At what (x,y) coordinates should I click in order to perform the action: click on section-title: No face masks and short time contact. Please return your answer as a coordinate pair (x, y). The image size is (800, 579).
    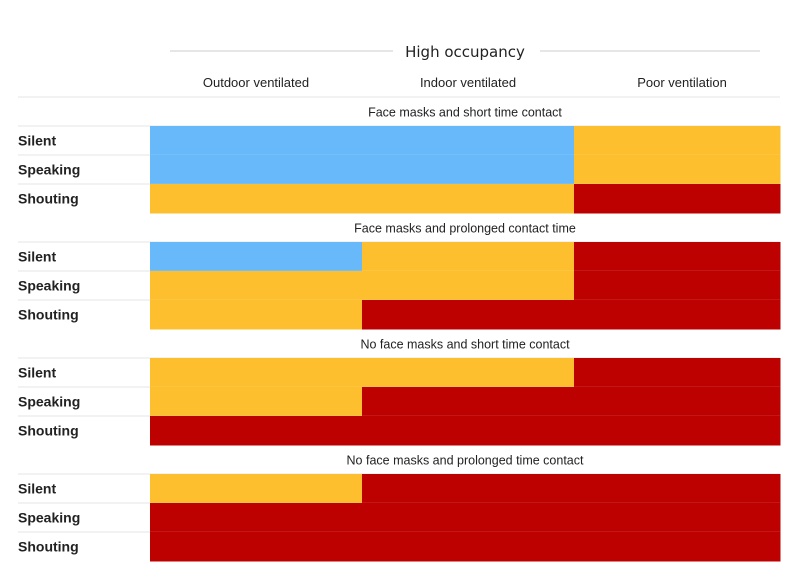
    Looking at the image, I should click on (465, 345).